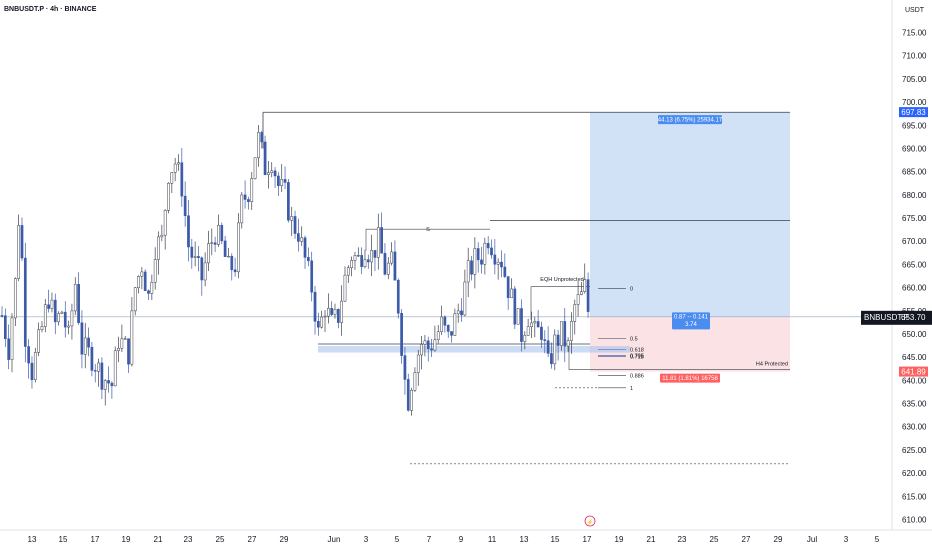  What do you see at coordinates (690, 378) in the screenshot?
I see `stop-label-bg` at bounding box center [690, 378].